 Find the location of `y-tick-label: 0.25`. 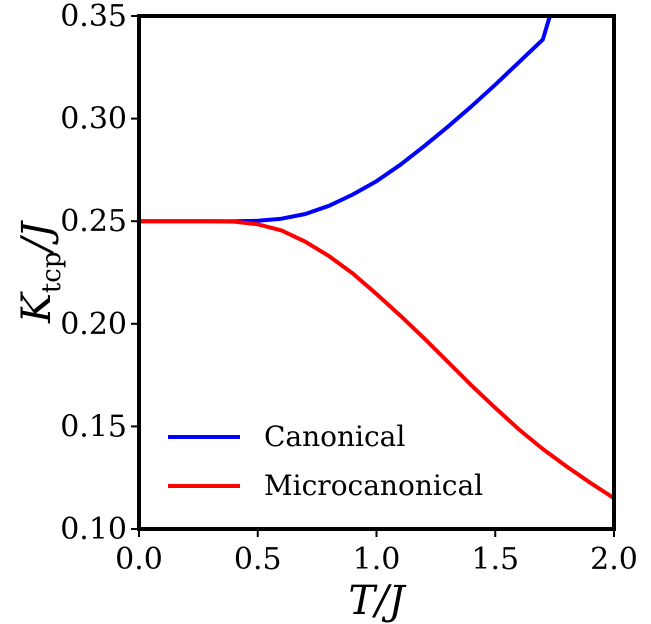

y-tick-label: 0.25 is located at coordinates (93, 221).